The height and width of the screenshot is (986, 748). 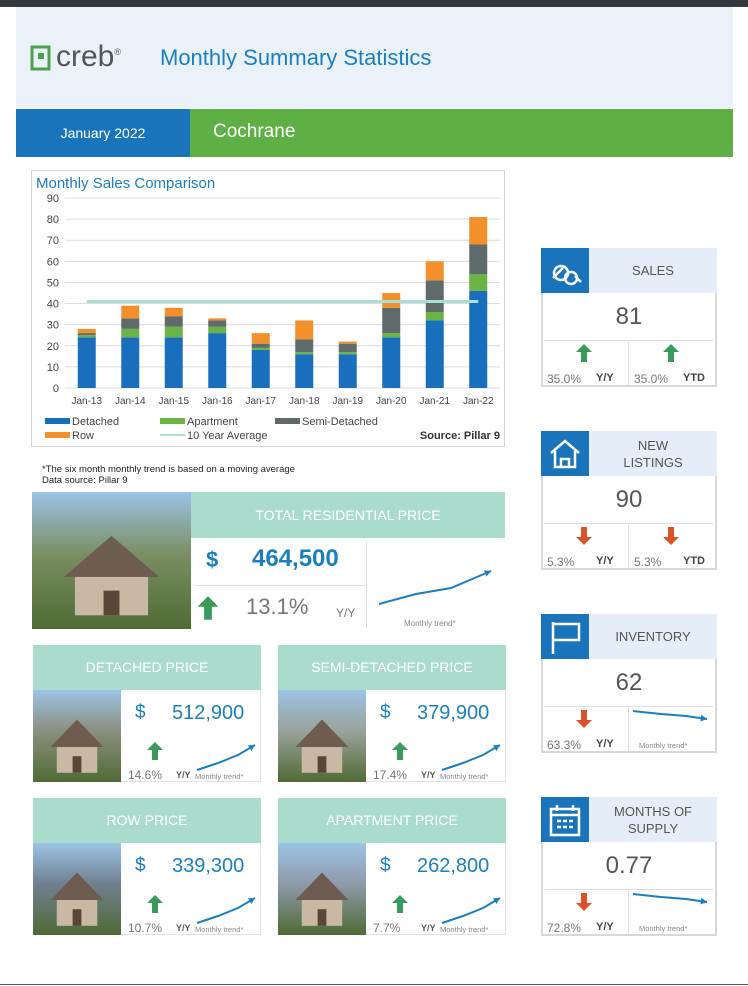 I want to click on price: 464,500, so click(x=295, y=558).